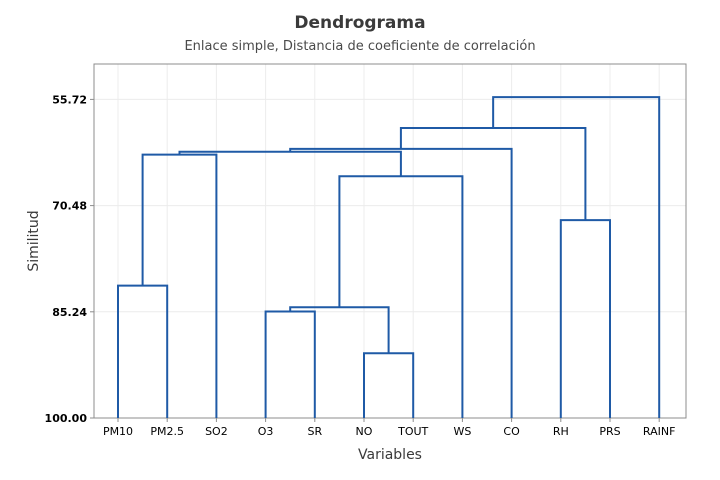 This screenshot has width=720, height=480. What do you see at coordinates (34, 240) in the screenshot?
I see `y-axis-label: Similitud` at bounding box center [34, 240].